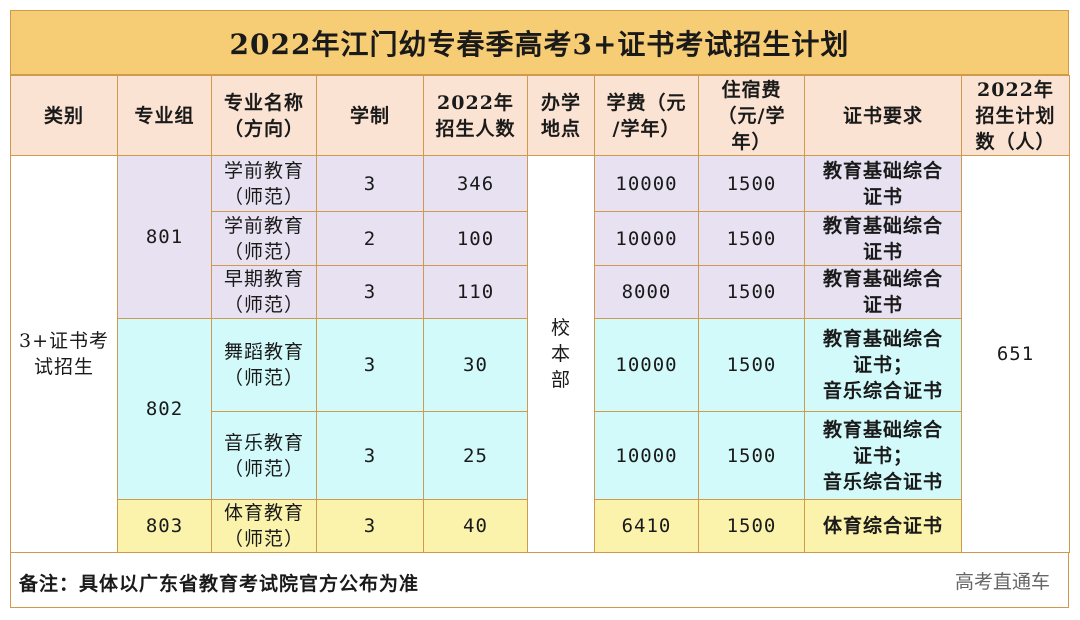 This screenshot has height=620, width=1080. I want to click on enroll-cell: 40, so click(475, 526).